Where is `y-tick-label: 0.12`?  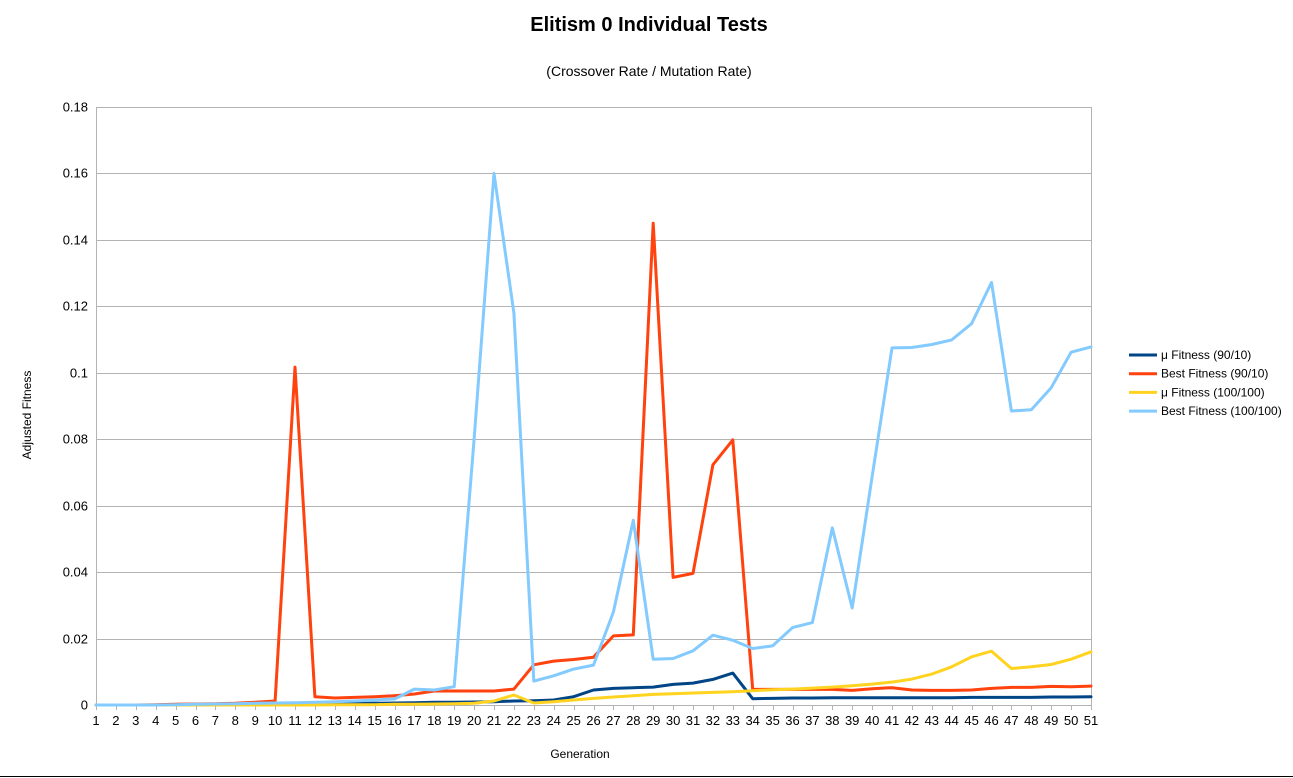
y-tick-label: 0.12 is located at coordinates (75, 306).